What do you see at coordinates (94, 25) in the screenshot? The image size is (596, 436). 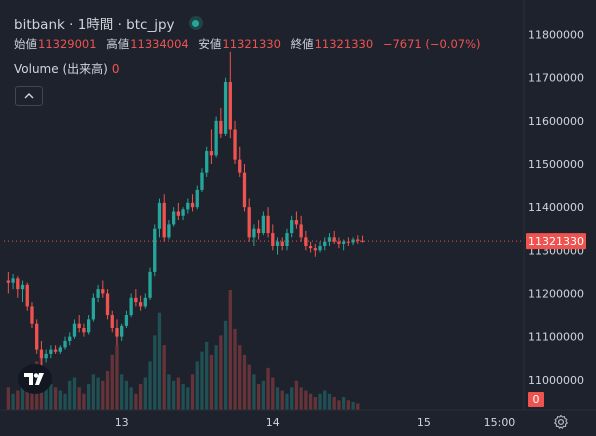 I see `symbol-title: bitbank · 1時間 · btc_jpy` at bounding box center [94, 25].